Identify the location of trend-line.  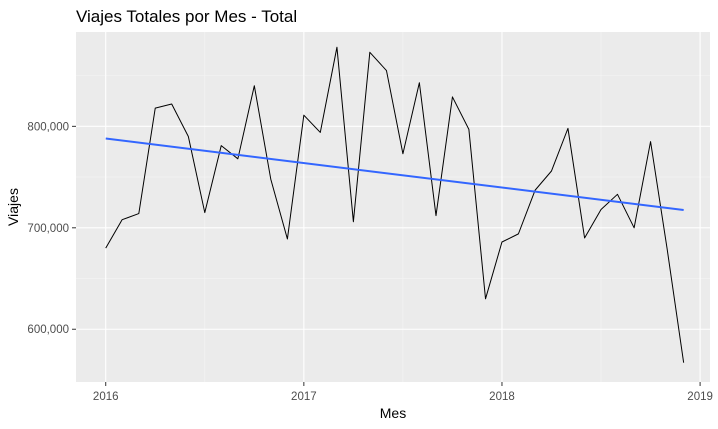
(394, 174).